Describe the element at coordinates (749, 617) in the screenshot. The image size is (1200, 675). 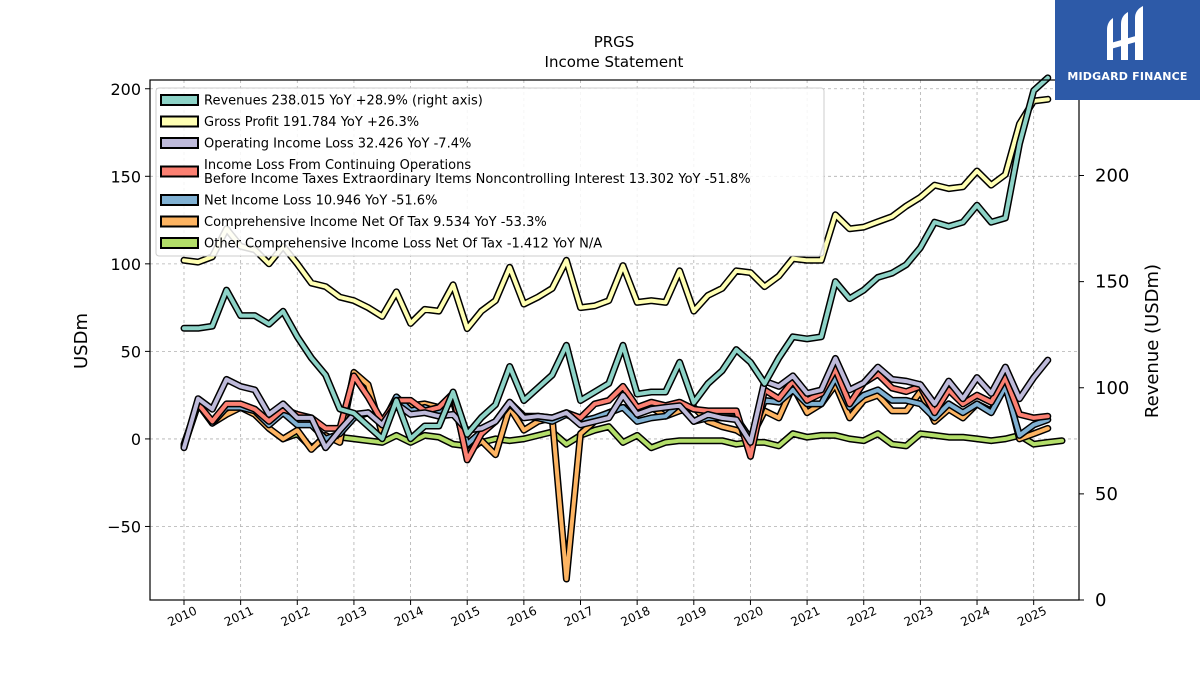
I see `x-tick-label: 2020` at that location.